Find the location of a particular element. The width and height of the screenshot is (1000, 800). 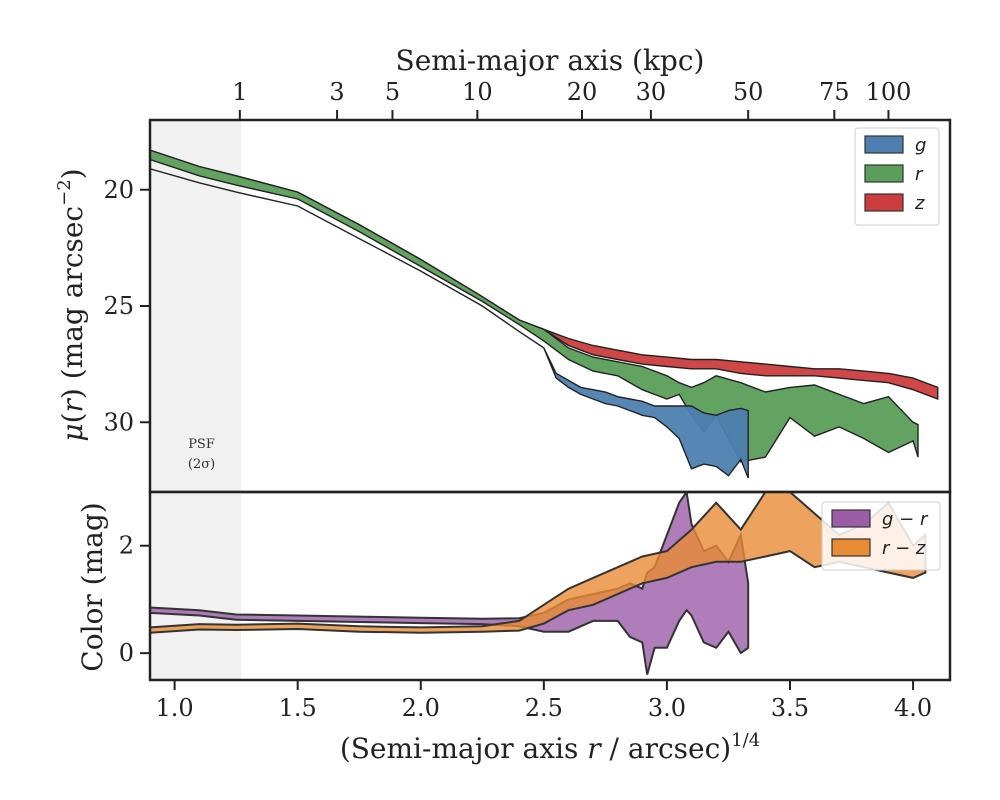

top-axis-title: Semi-major axis (kpc) is located at coordinates (550, 60).